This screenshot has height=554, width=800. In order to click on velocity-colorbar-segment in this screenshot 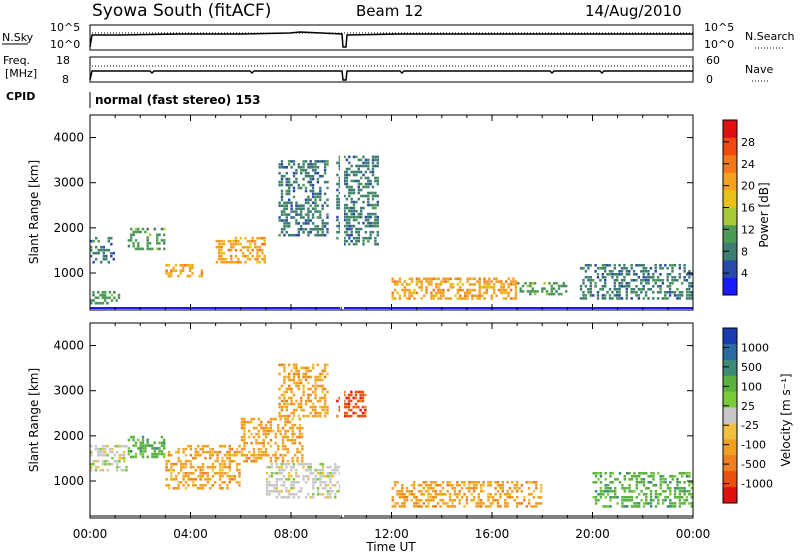, I will do `click(730, 431)`.